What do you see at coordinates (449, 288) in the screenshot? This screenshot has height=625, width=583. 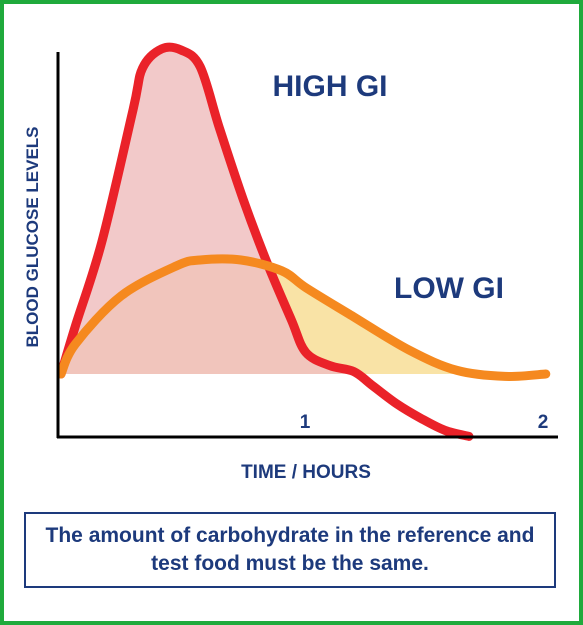 I see `low-gi-label: LOW GI` at bounding box center [449, 288].